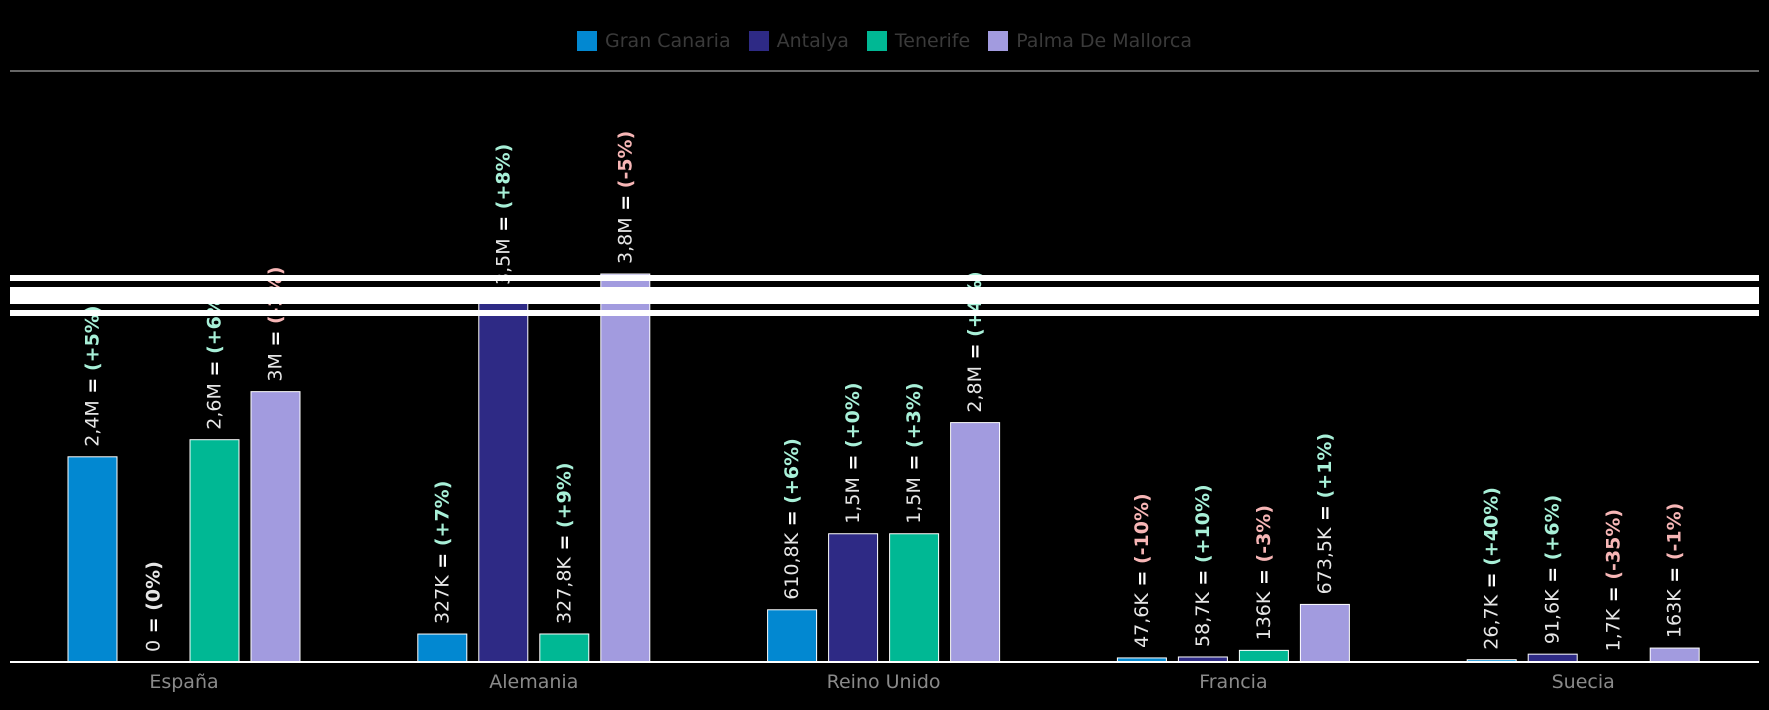  I want to click on category-label: Francia, so click(1233, 682).